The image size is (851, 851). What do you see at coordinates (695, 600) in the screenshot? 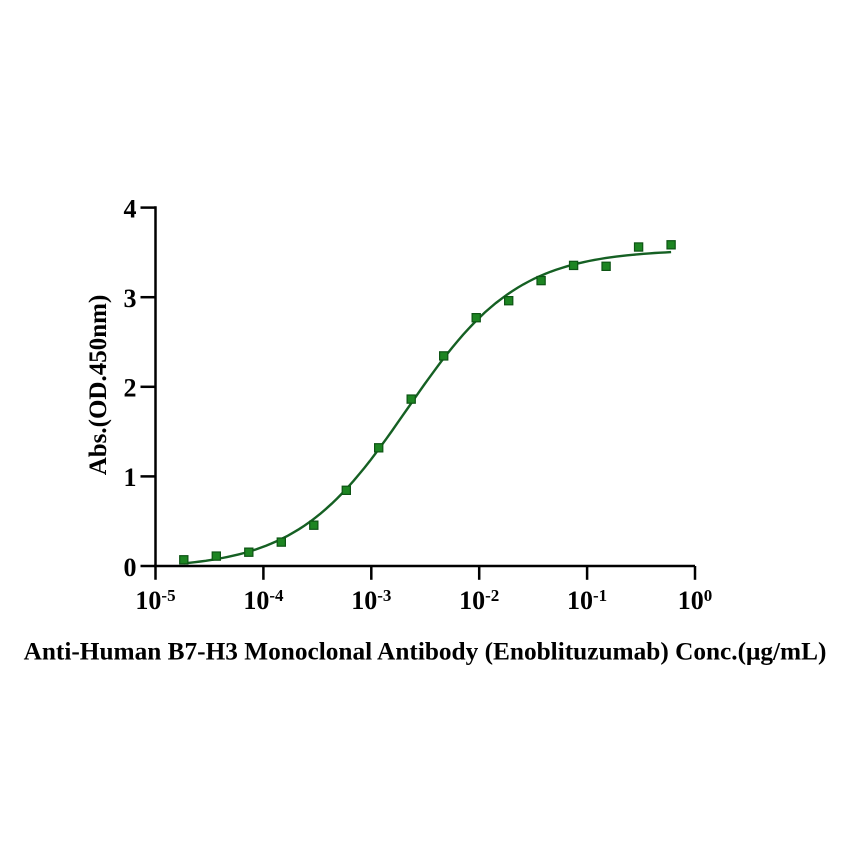
I see `svg-text: 10⁰` at bounding box center [695, 600].